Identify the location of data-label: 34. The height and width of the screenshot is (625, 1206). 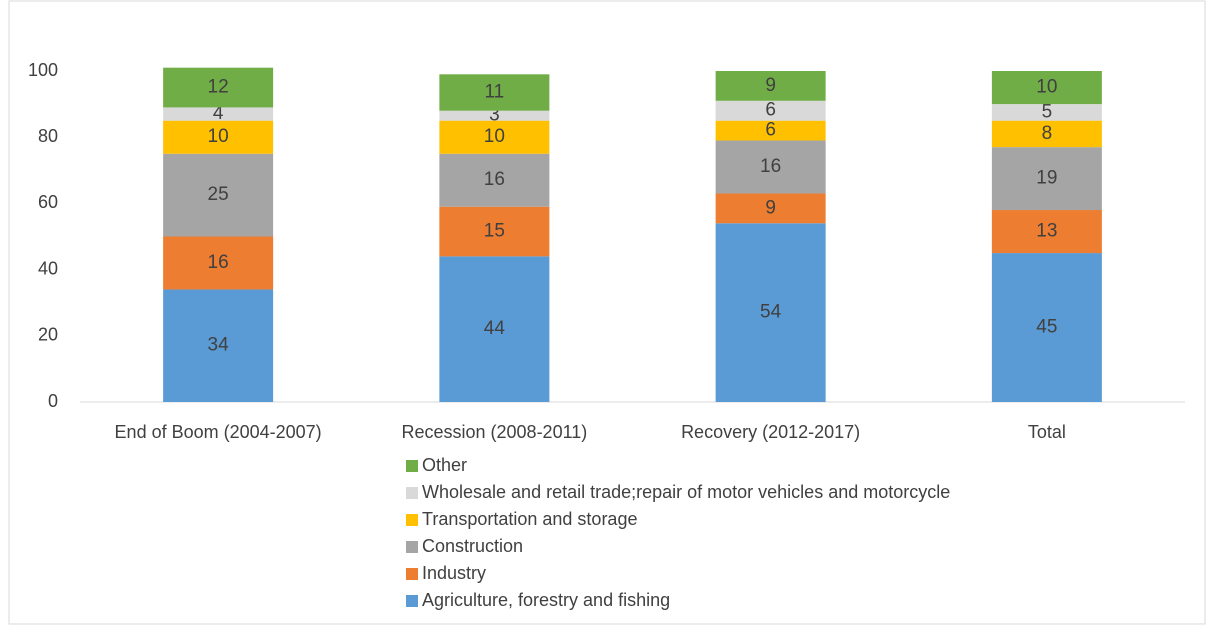
(219, 345).